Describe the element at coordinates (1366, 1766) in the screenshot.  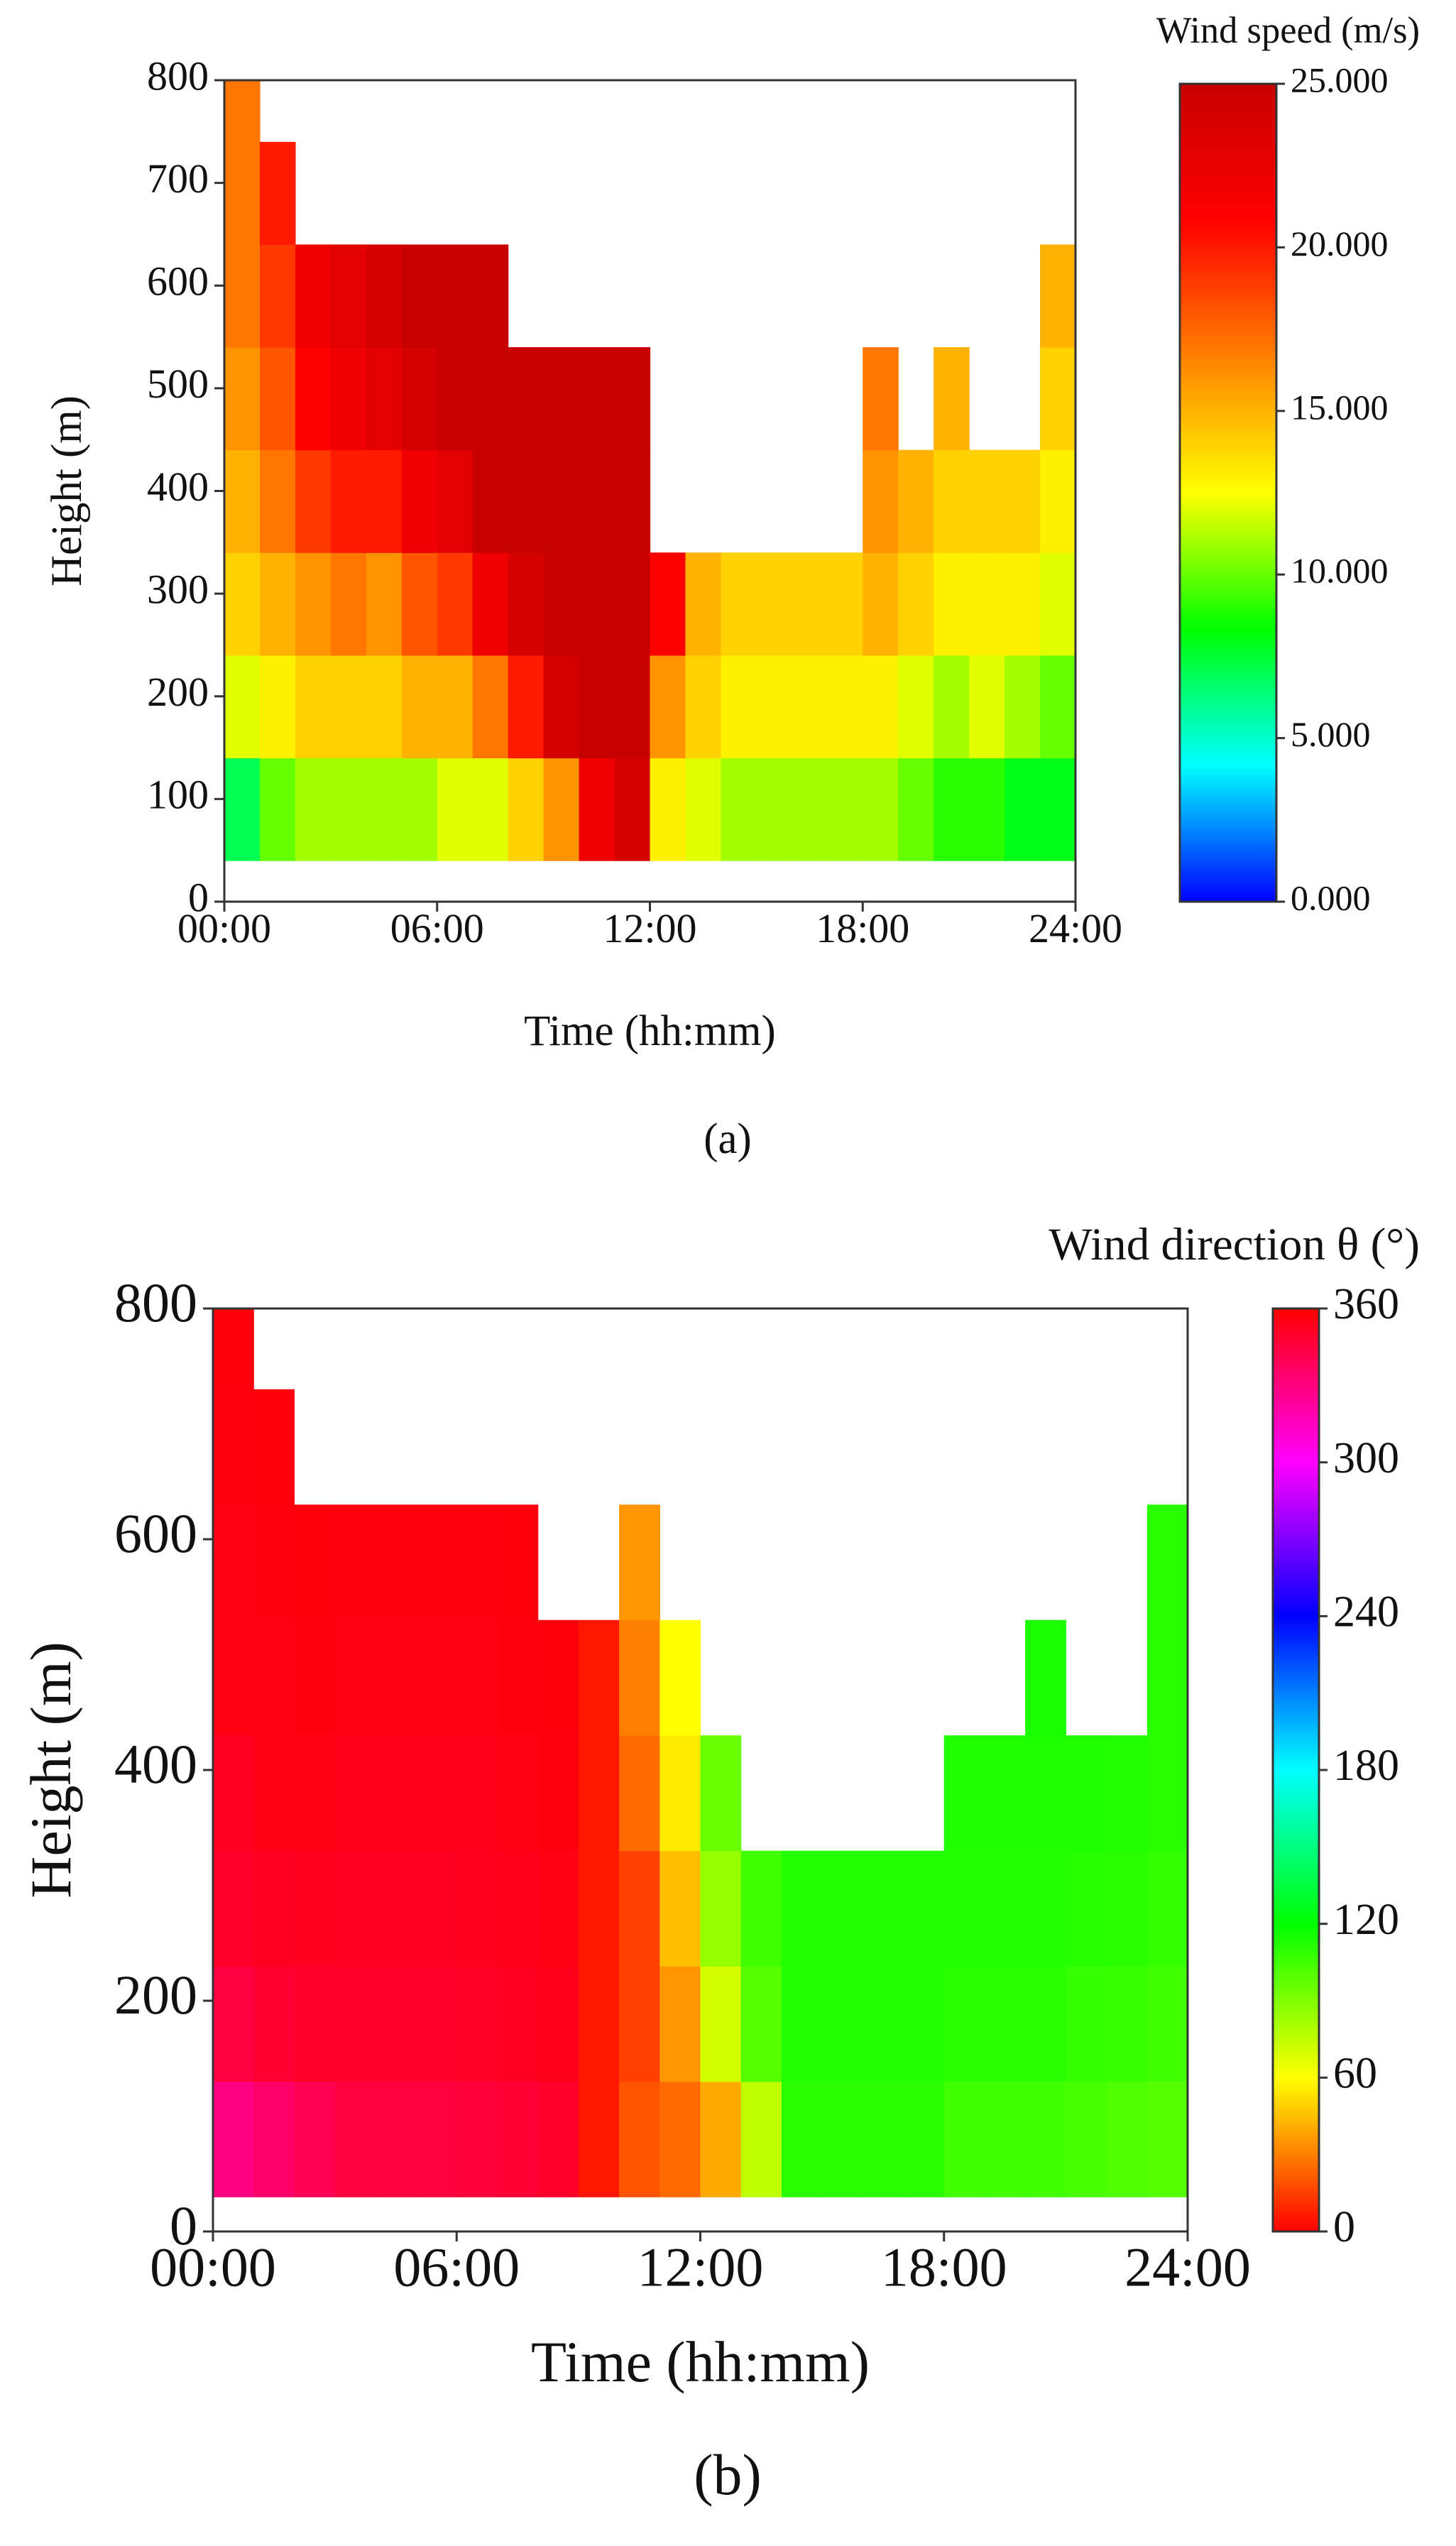
I see `colorbar-tick-label: 180` at that location.